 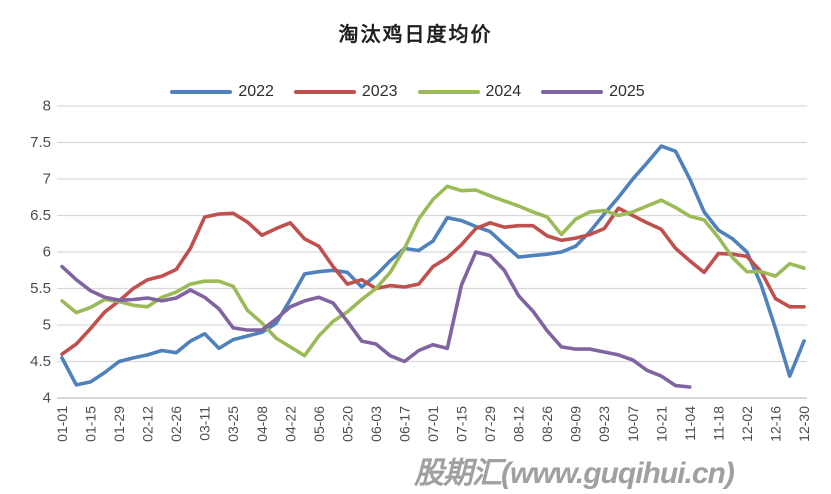 I want to click on x-axis-label: 12-02, so click(x=747, y=424).